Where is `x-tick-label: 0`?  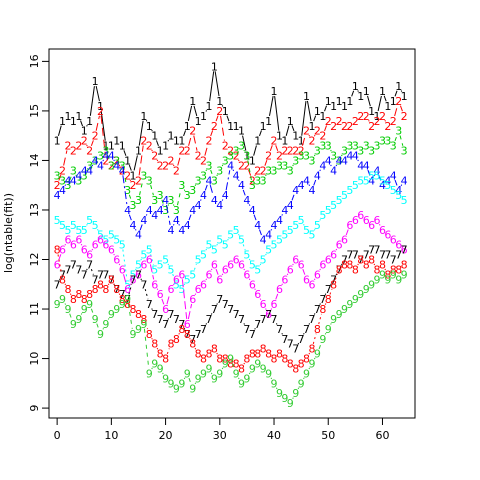
x-tick-label: 0 is located at coordinates (57, 435).